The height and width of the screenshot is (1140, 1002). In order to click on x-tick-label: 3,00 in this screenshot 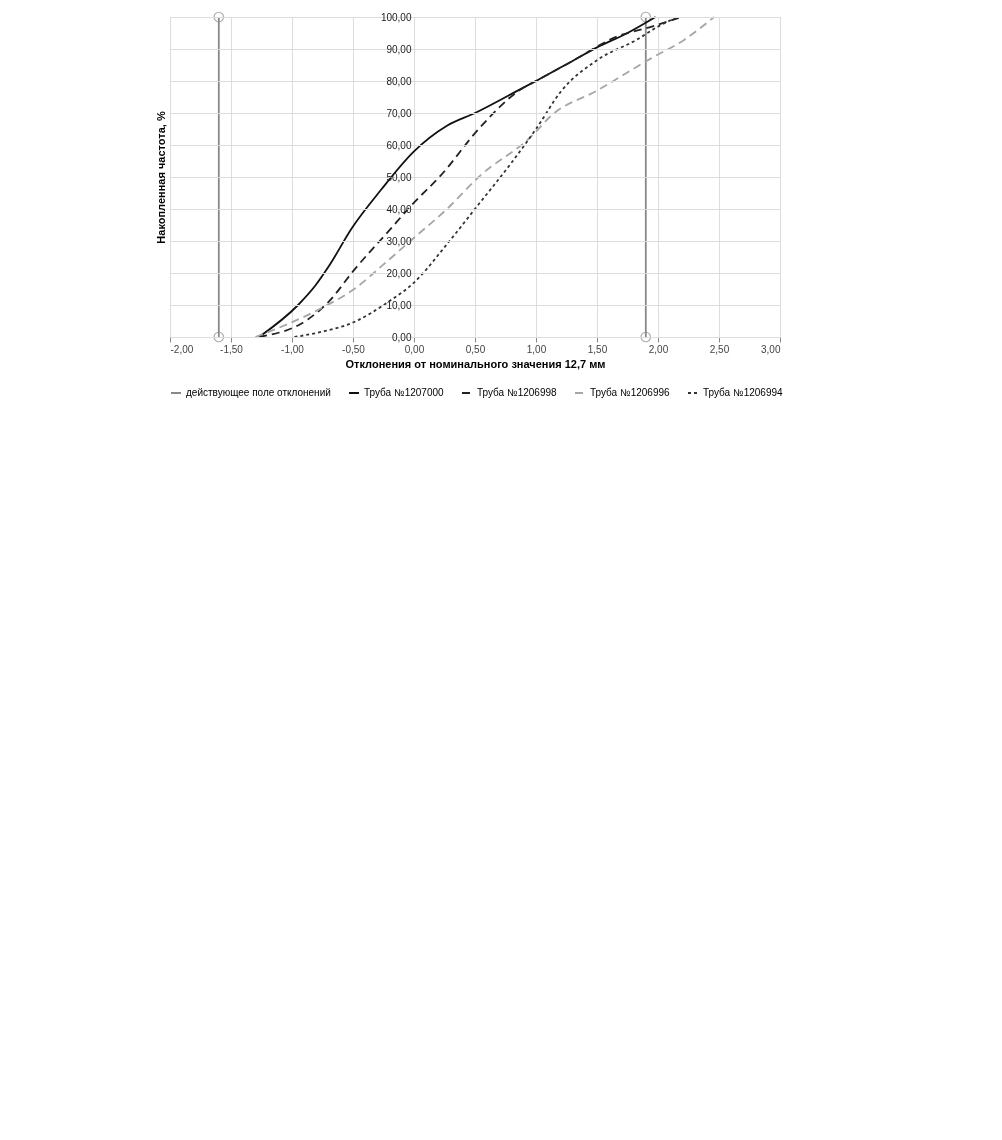, I will do `click(771, 349)`.